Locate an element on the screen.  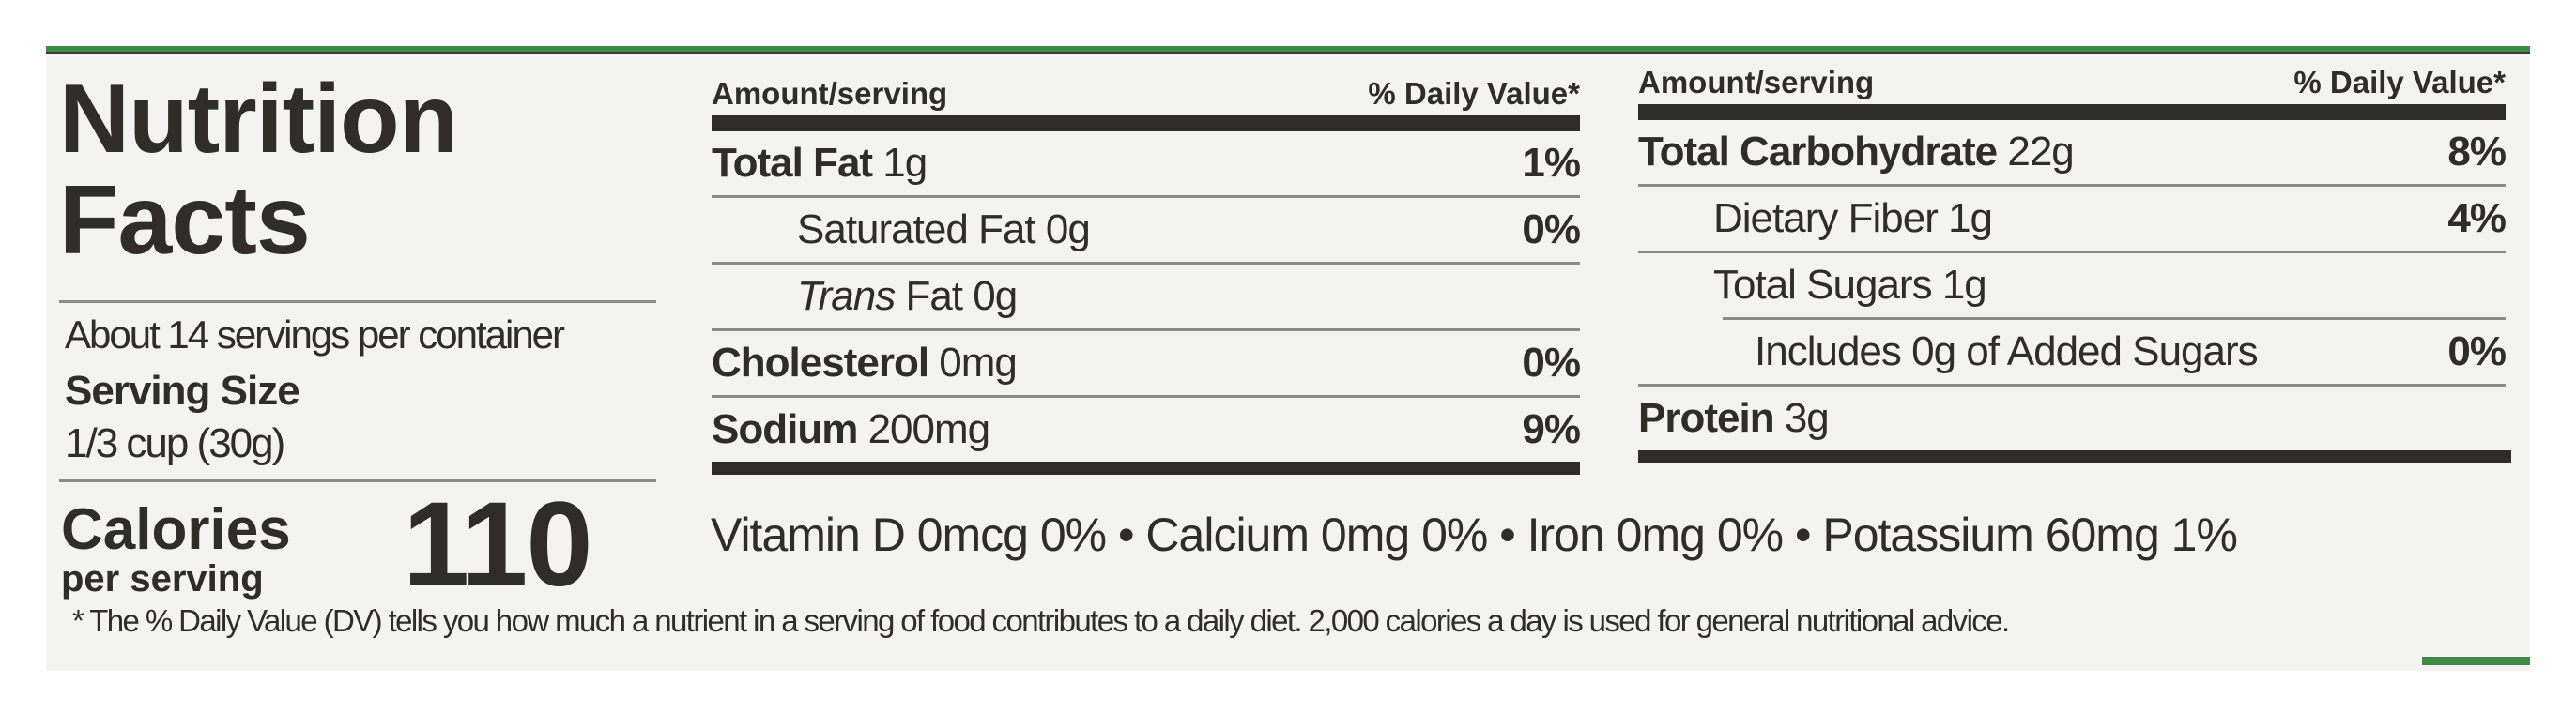
nutrient-label: Total Fat 1g is located at coordinates (820, 163).